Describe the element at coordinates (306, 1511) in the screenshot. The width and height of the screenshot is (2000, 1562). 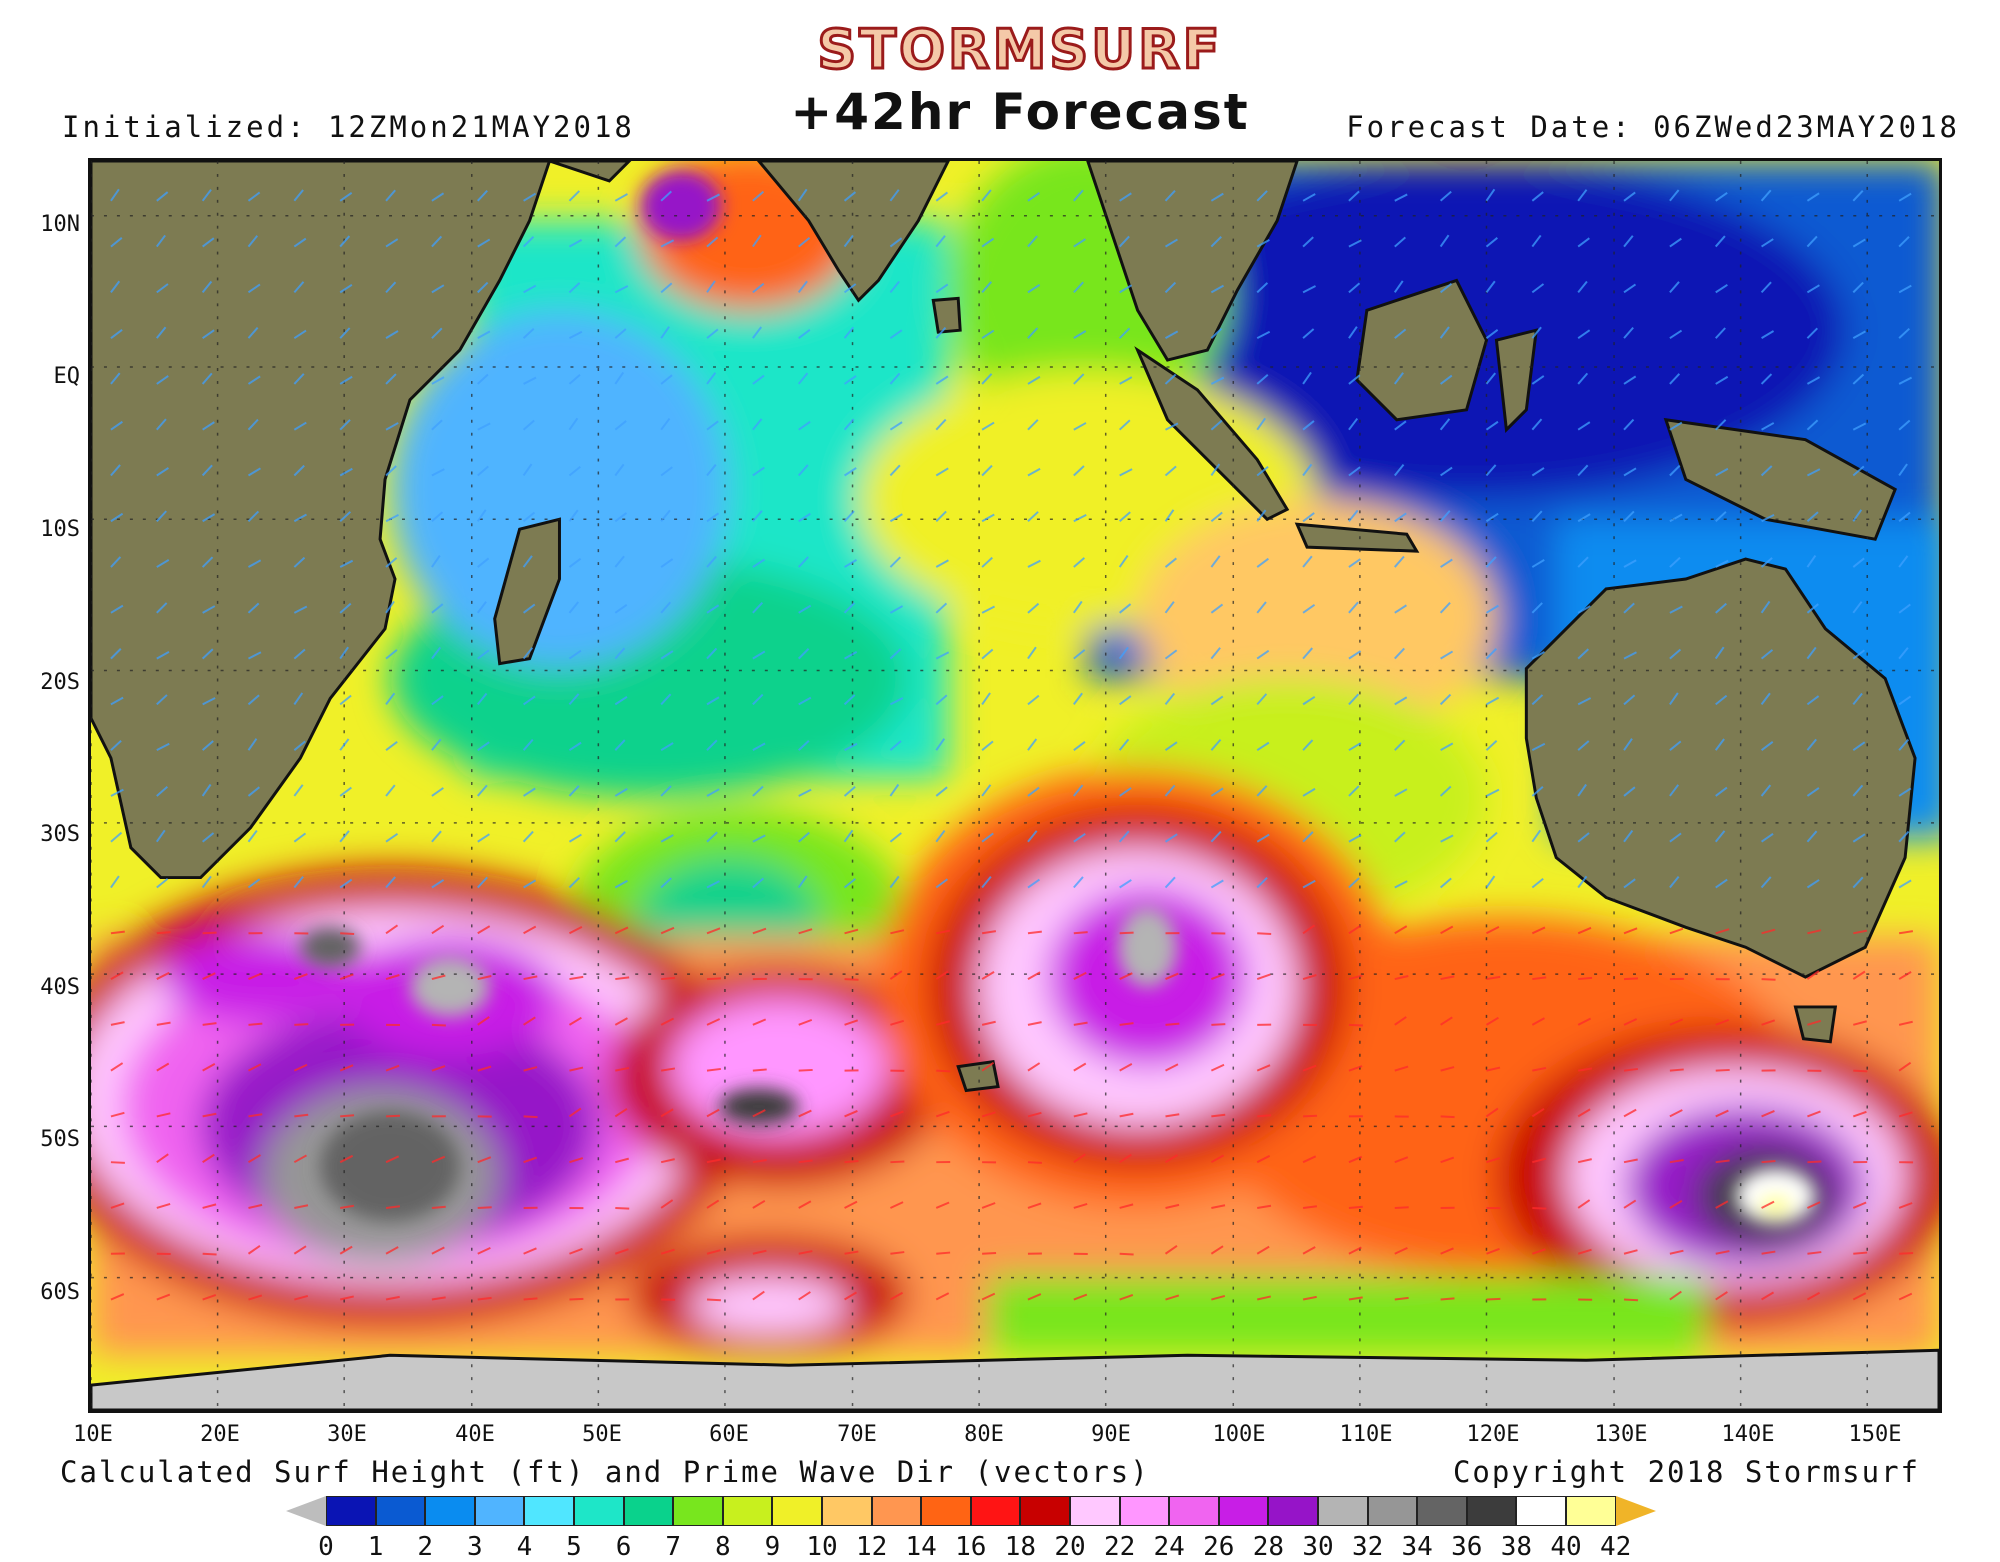
I see `colorbar-low-arrow` at that location.